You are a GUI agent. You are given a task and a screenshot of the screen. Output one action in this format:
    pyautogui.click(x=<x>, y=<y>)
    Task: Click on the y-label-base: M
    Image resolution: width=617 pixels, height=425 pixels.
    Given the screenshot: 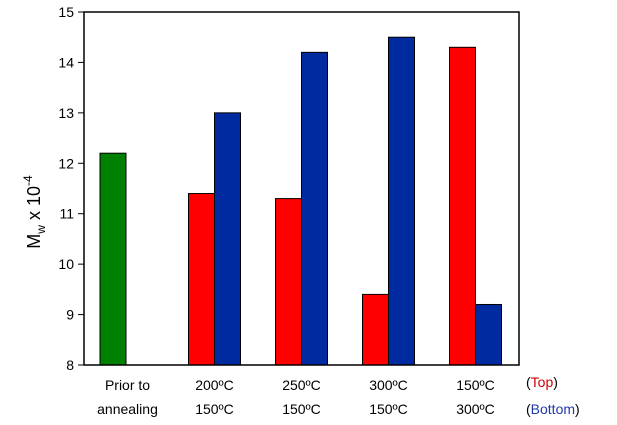 What is the action you would take?
    pyautogui.click(x=34, y=241)
    